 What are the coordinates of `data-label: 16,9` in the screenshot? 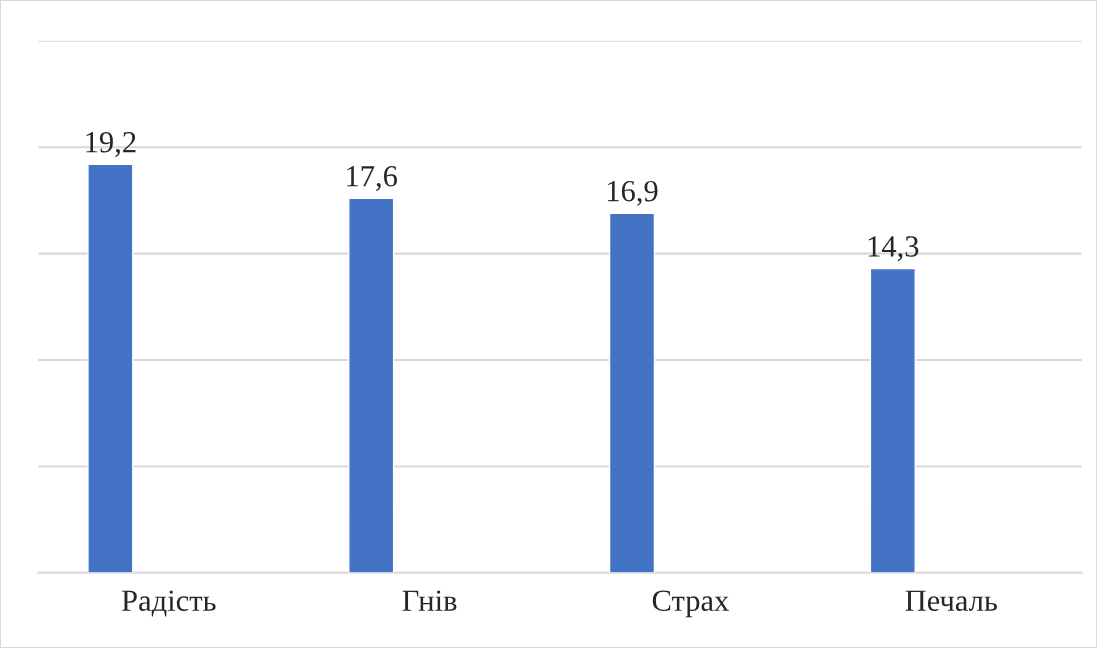 It's located at (632, 193).